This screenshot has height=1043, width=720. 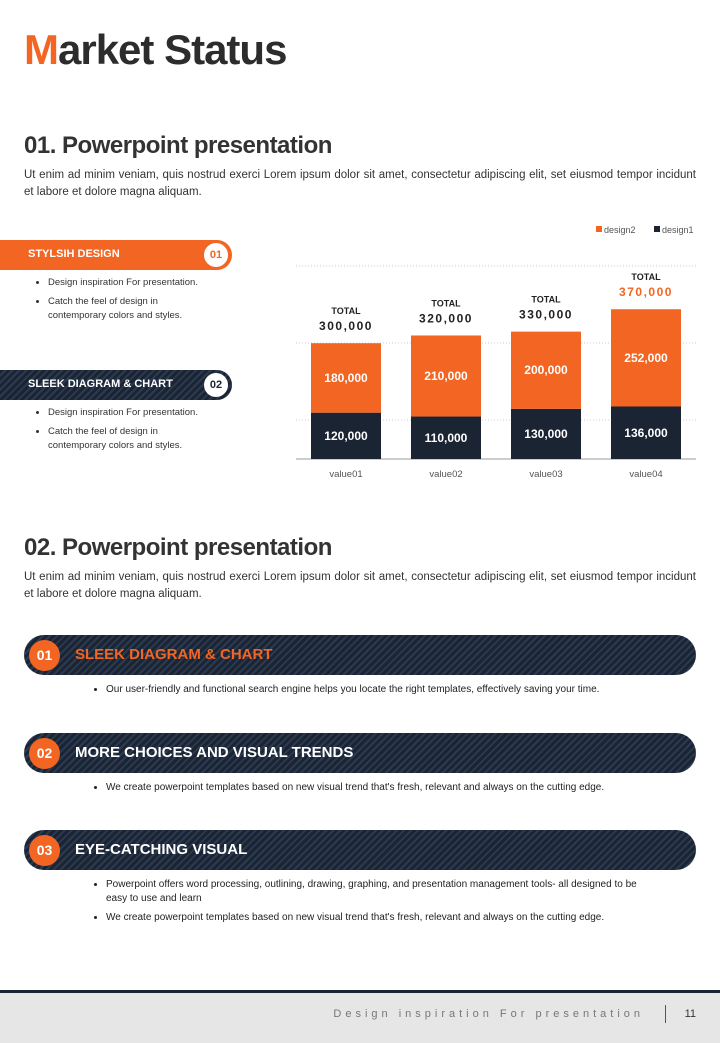 I want to click on x-tick-label: value02, so click(x=445, y=474).